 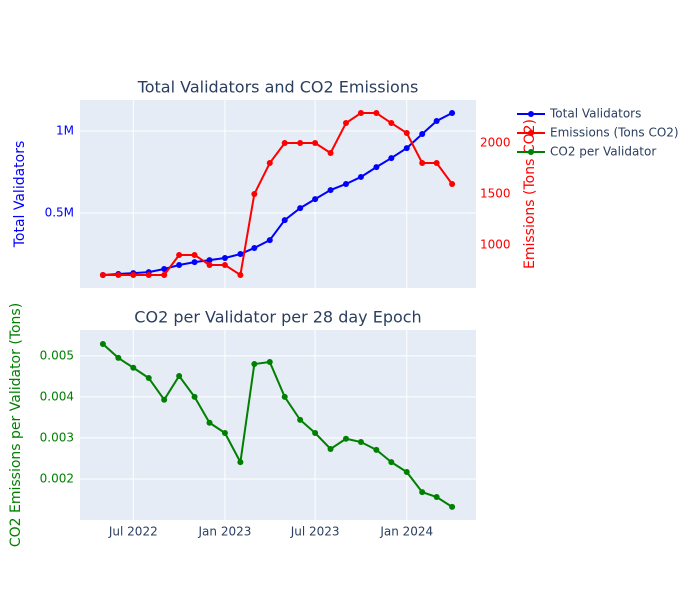 What do you see at coordinates (495, 143) in the screenshot?
I see `y2-tick-label: 2000` at bounding box center [495, 143].